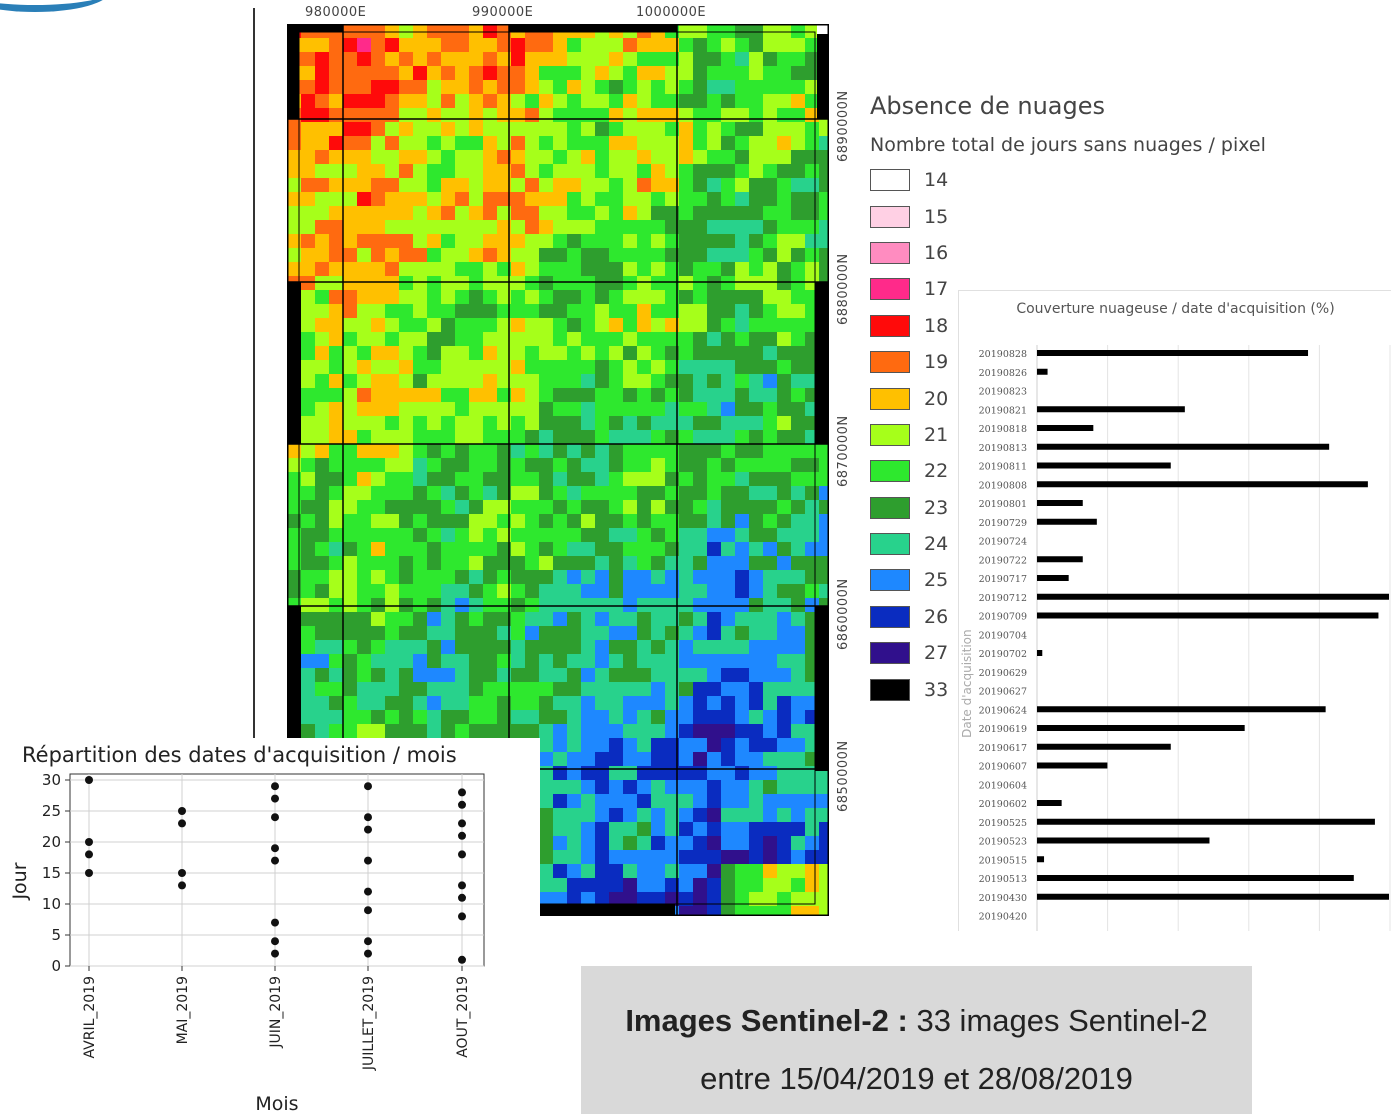 This screenshot has width=1391, height=1118. I want to click on scatter-y-tick-label: 10, so click(51, 904).